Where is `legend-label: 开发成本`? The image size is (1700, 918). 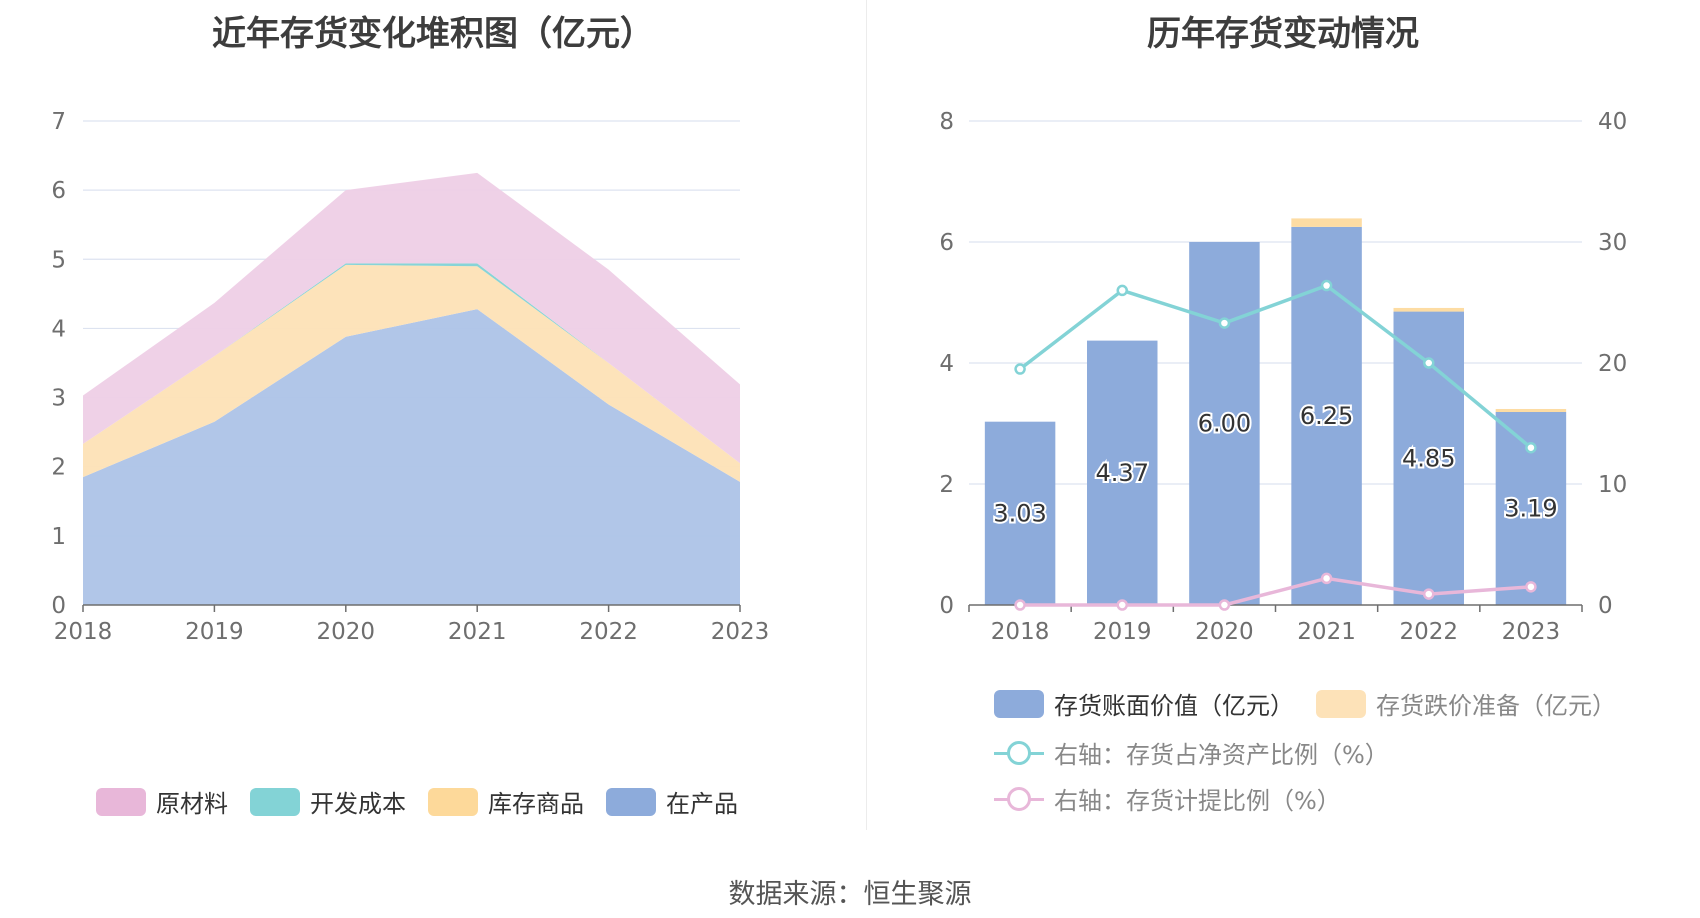
legend-label: 开发成本 is located at coordinates (358, 804).